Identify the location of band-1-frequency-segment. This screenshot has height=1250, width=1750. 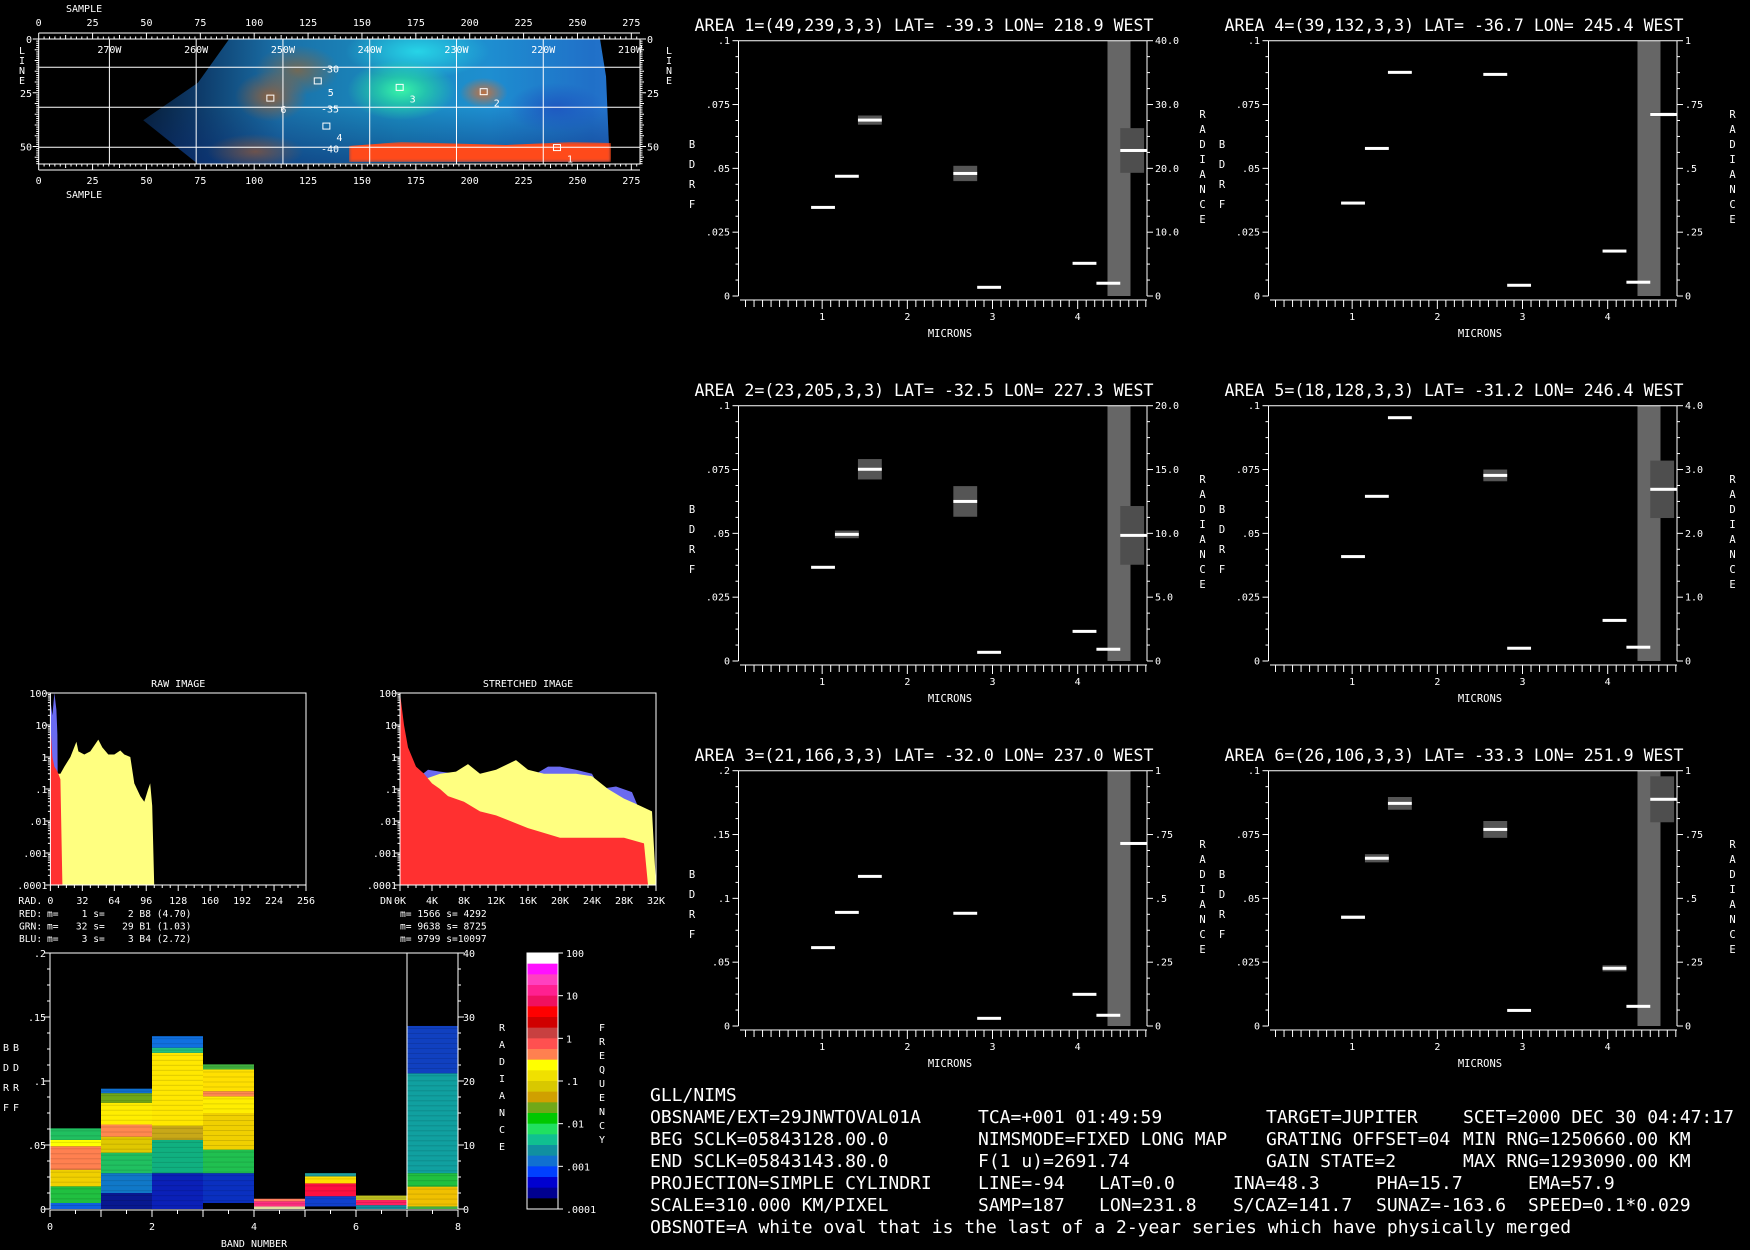
(126, 1144).